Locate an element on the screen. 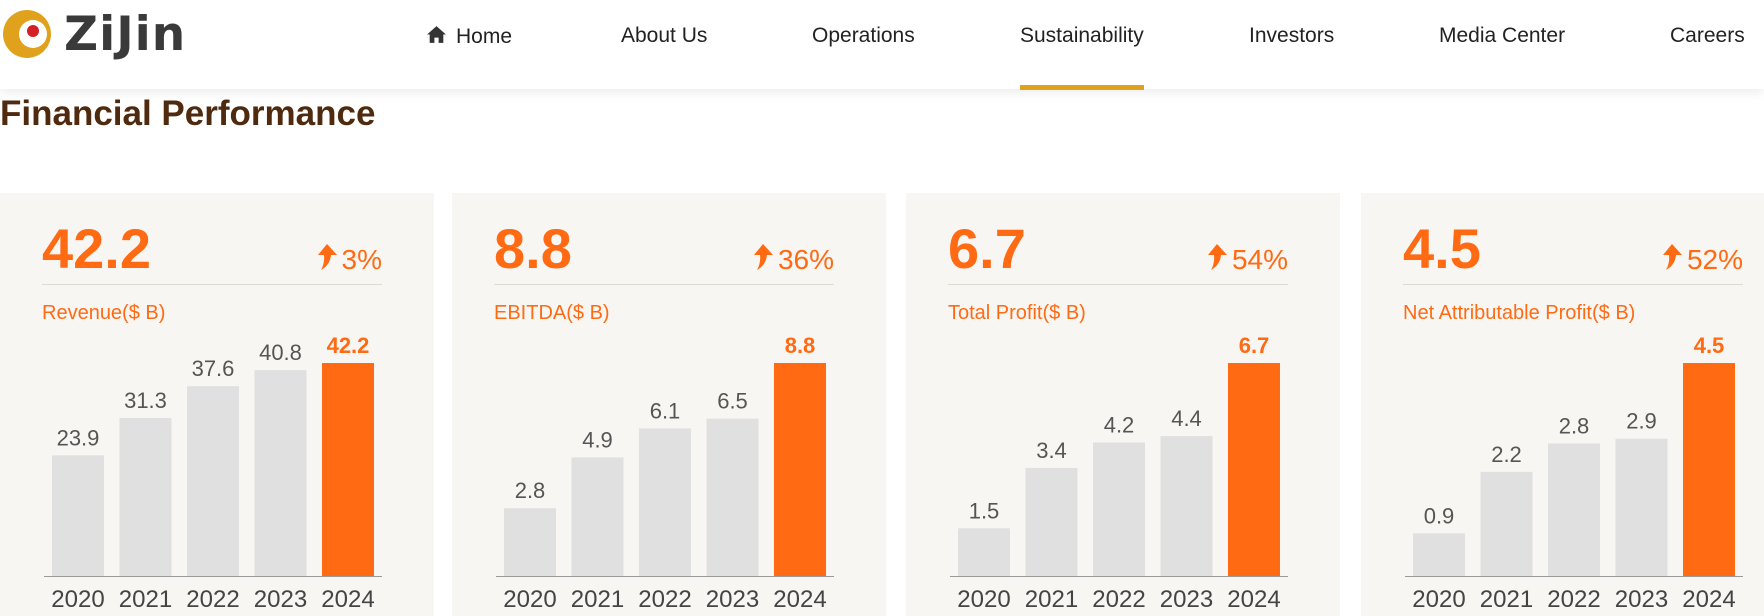 The width and height of the screenshot is (1764, 616). bar-chart-revenue: 23.9 2020 31.3 2021 37.6 2022 40.8 2023 42.2 2024 is located at coordinates (213, 473).